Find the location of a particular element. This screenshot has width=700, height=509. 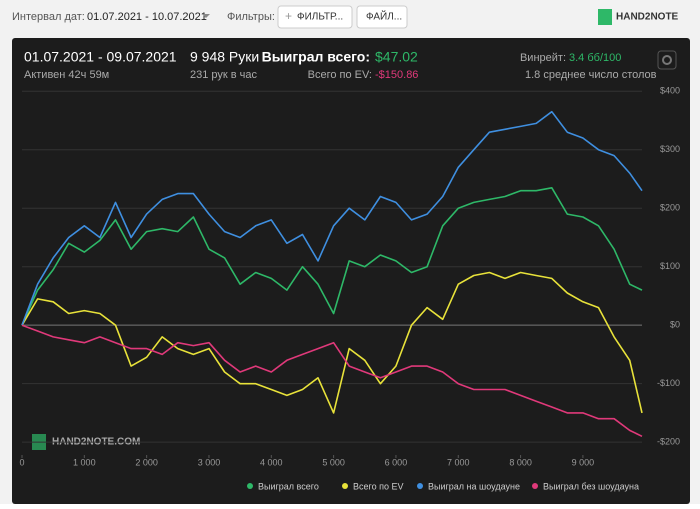

y-tick-label: -$100 is located at coordinates (668, 383).